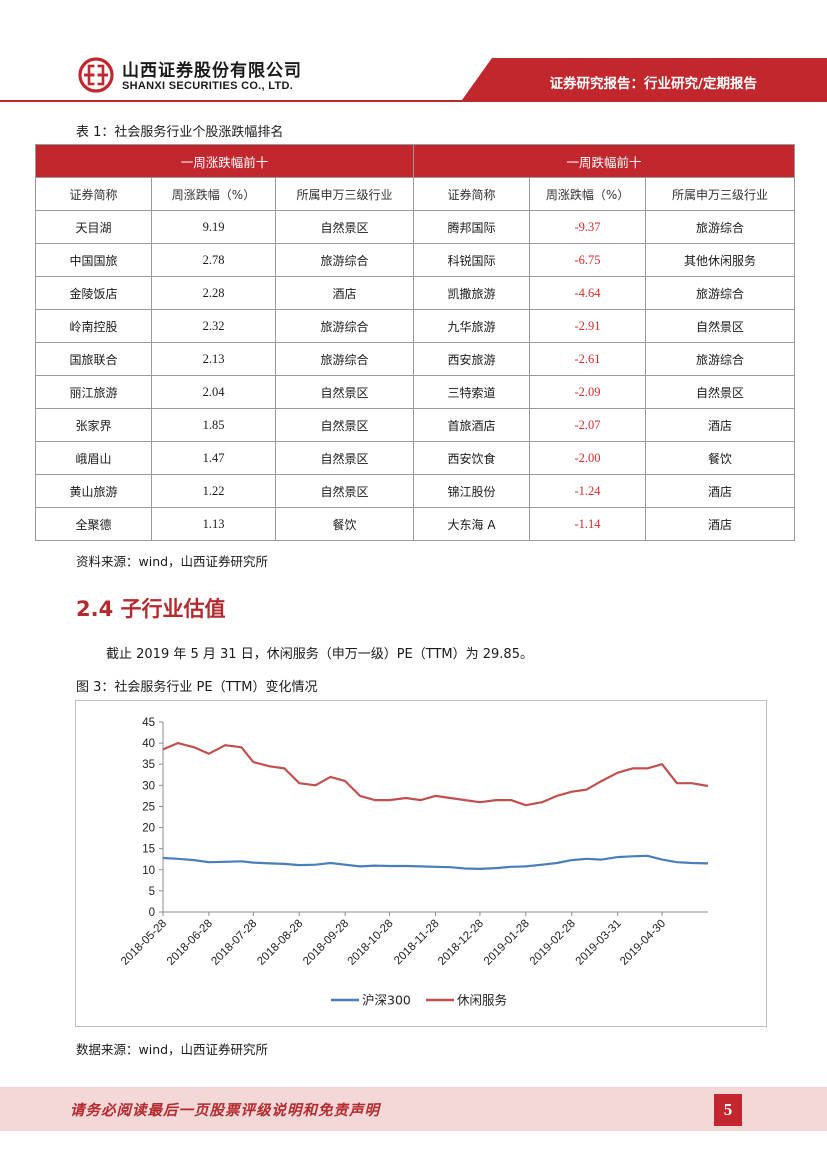 The width and height of the screenshot is (827, 1169). What do you see at coordinates (197, 687) in the screenshot?
I see `figure-caption: 图 3：社会服务行业 PE（TTM）变化情况` at bounding box center [197, 687].